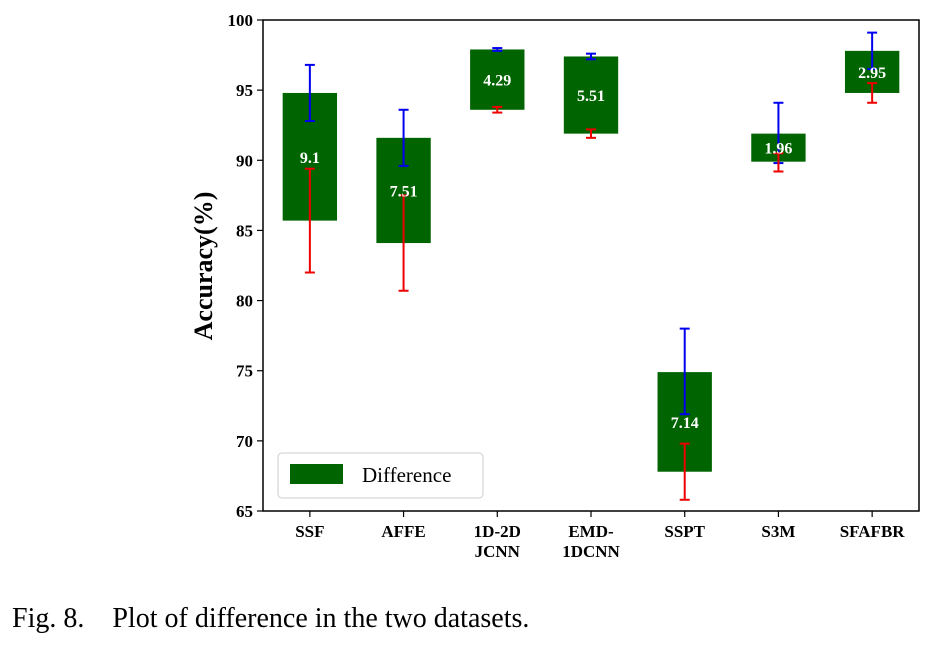  What do you see at coordinates (872, 73) in the screenshot?
I see `bar-value-label: 2.95` at bounding box center [872, 73].